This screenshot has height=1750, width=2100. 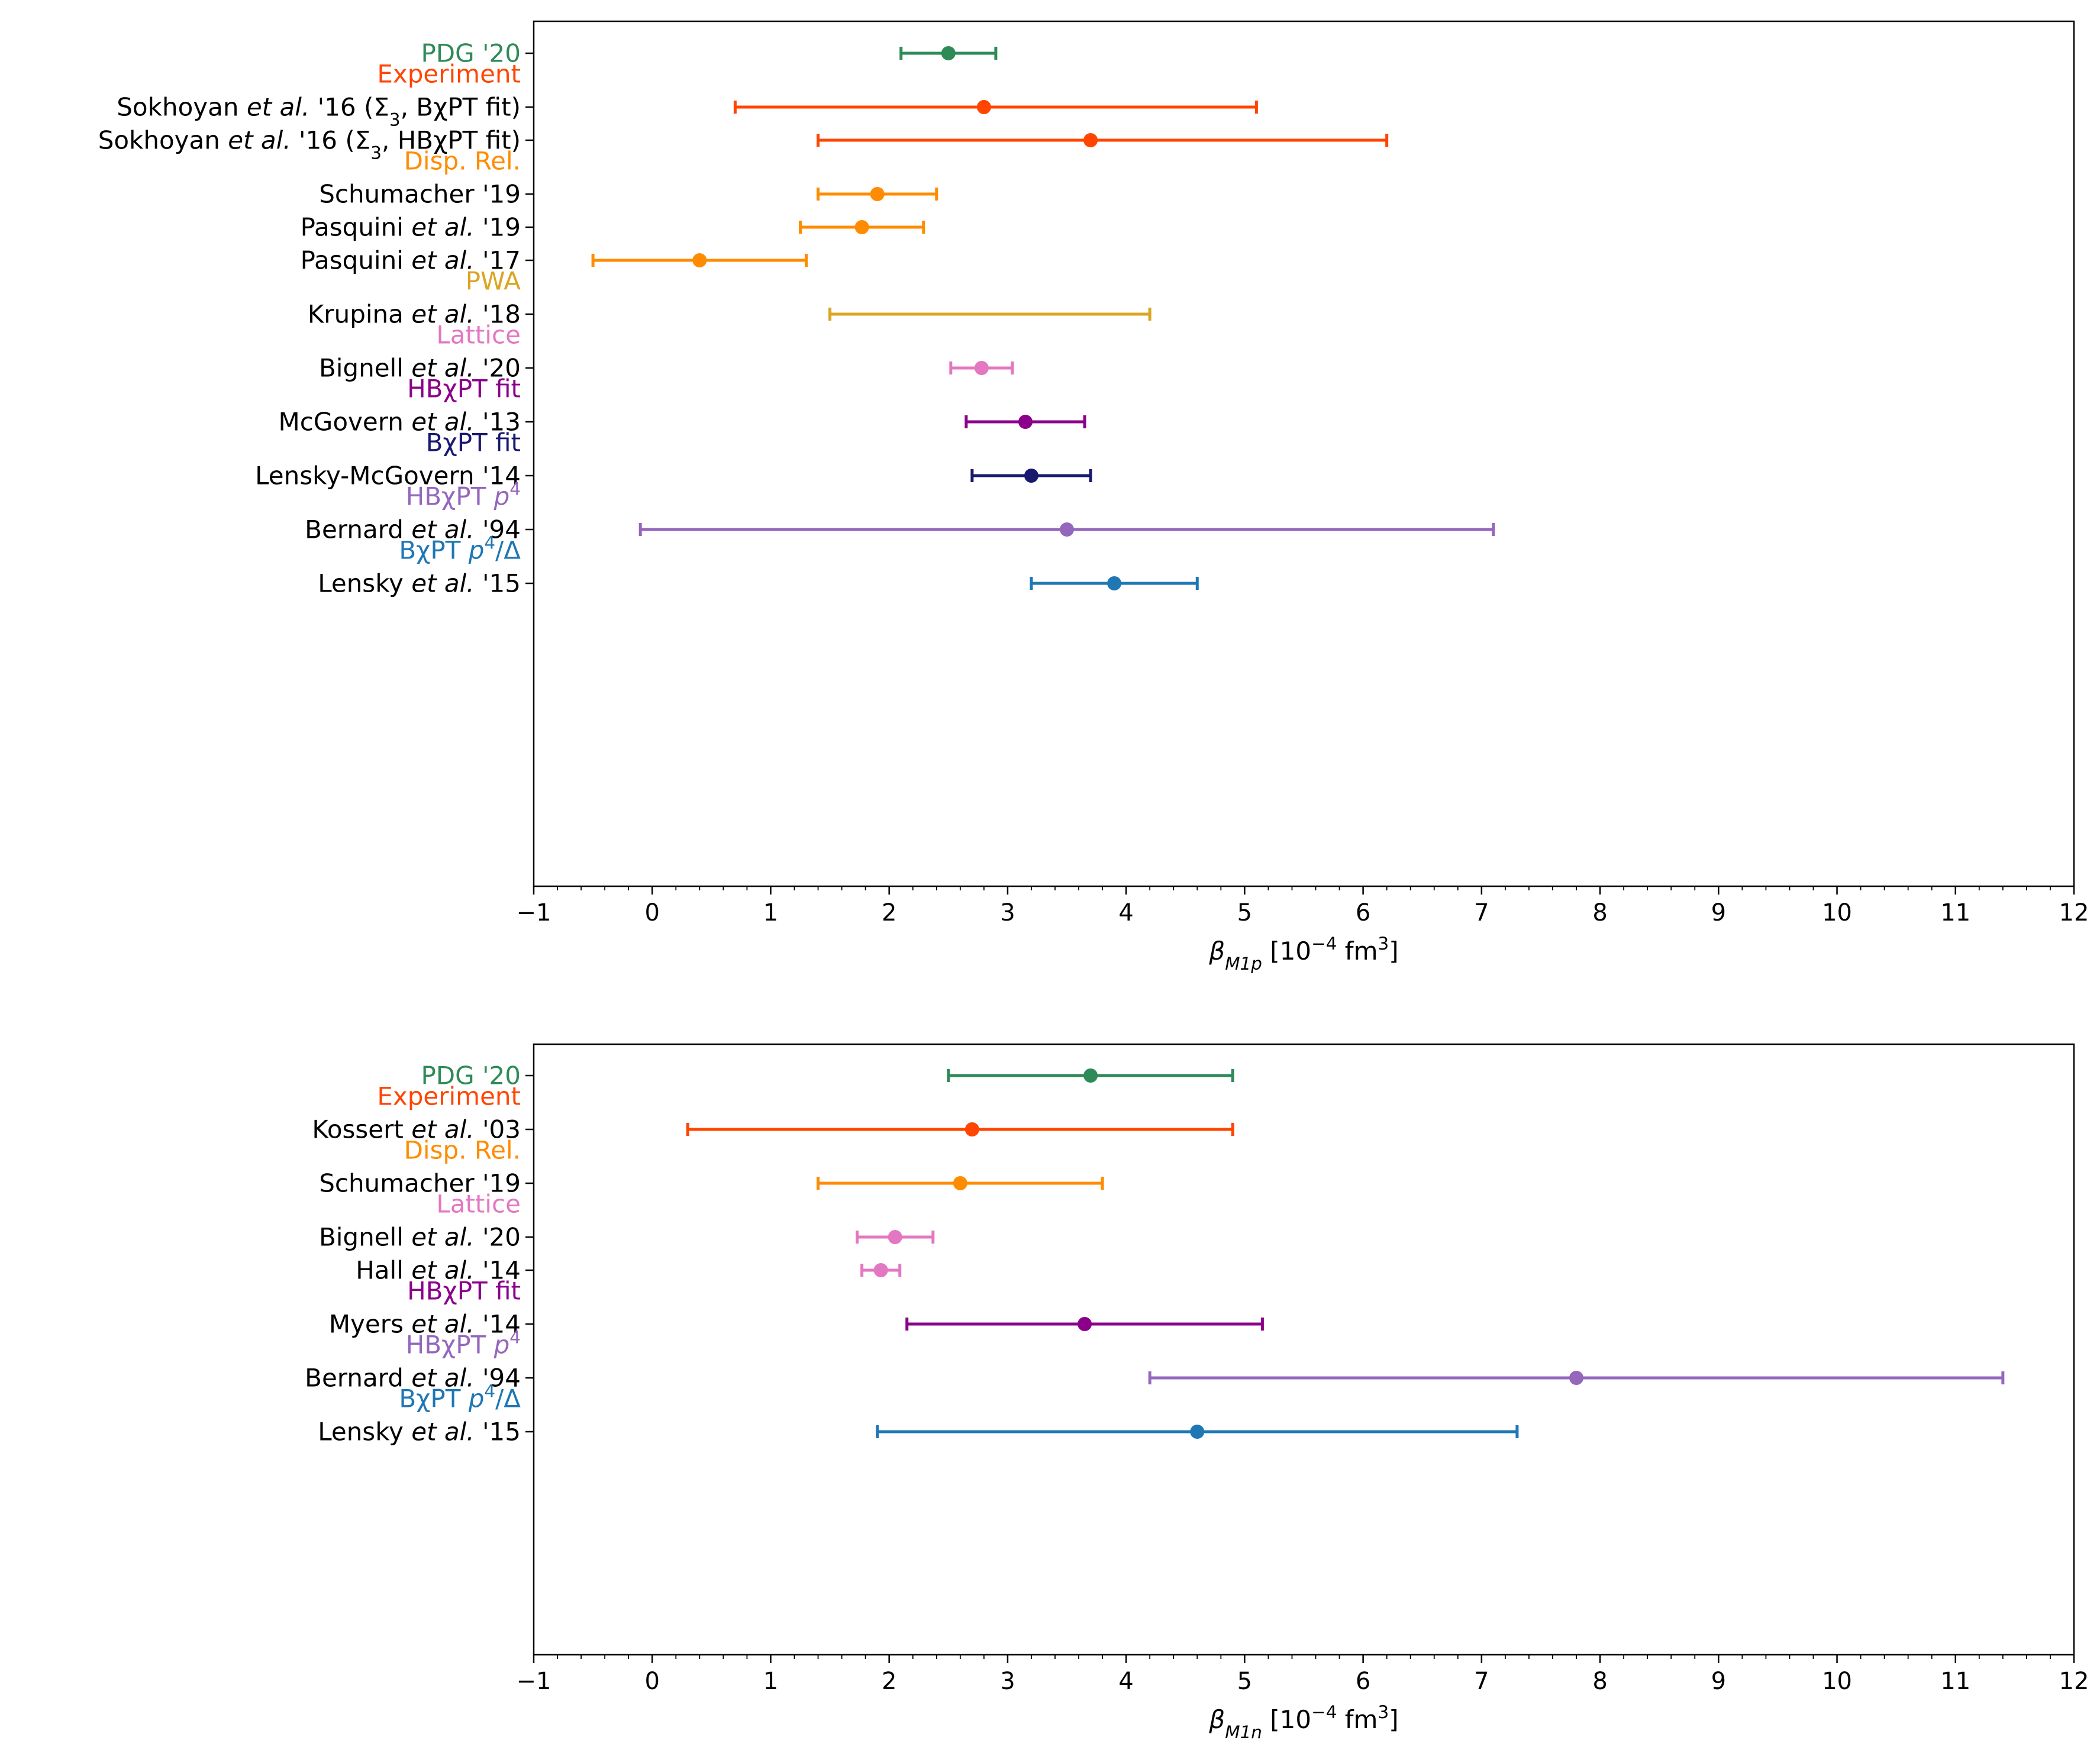 What do you see at coordinates (399, 422) in the screenshot?
I see `entry-label: McGovern et al. '13` at bounding box center [399, 422].